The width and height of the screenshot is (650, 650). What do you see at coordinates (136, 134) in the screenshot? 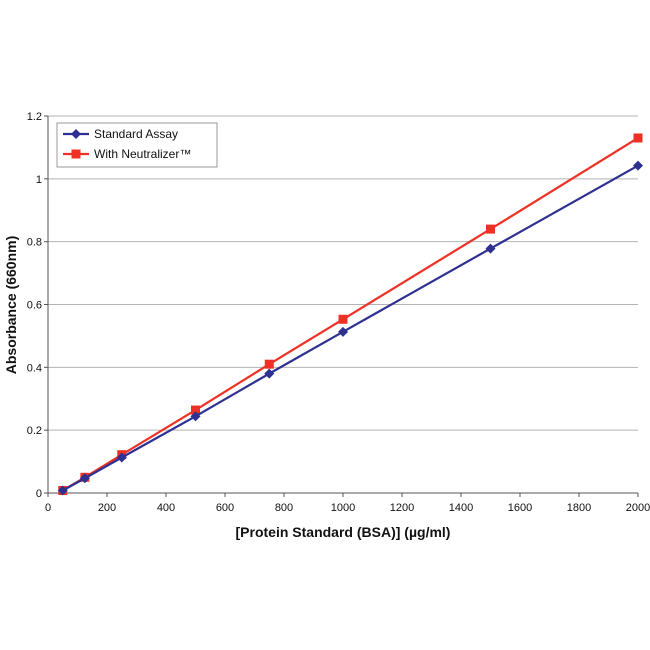
I see `legend-label: Standard Assay` at bounding box center [136, 134].